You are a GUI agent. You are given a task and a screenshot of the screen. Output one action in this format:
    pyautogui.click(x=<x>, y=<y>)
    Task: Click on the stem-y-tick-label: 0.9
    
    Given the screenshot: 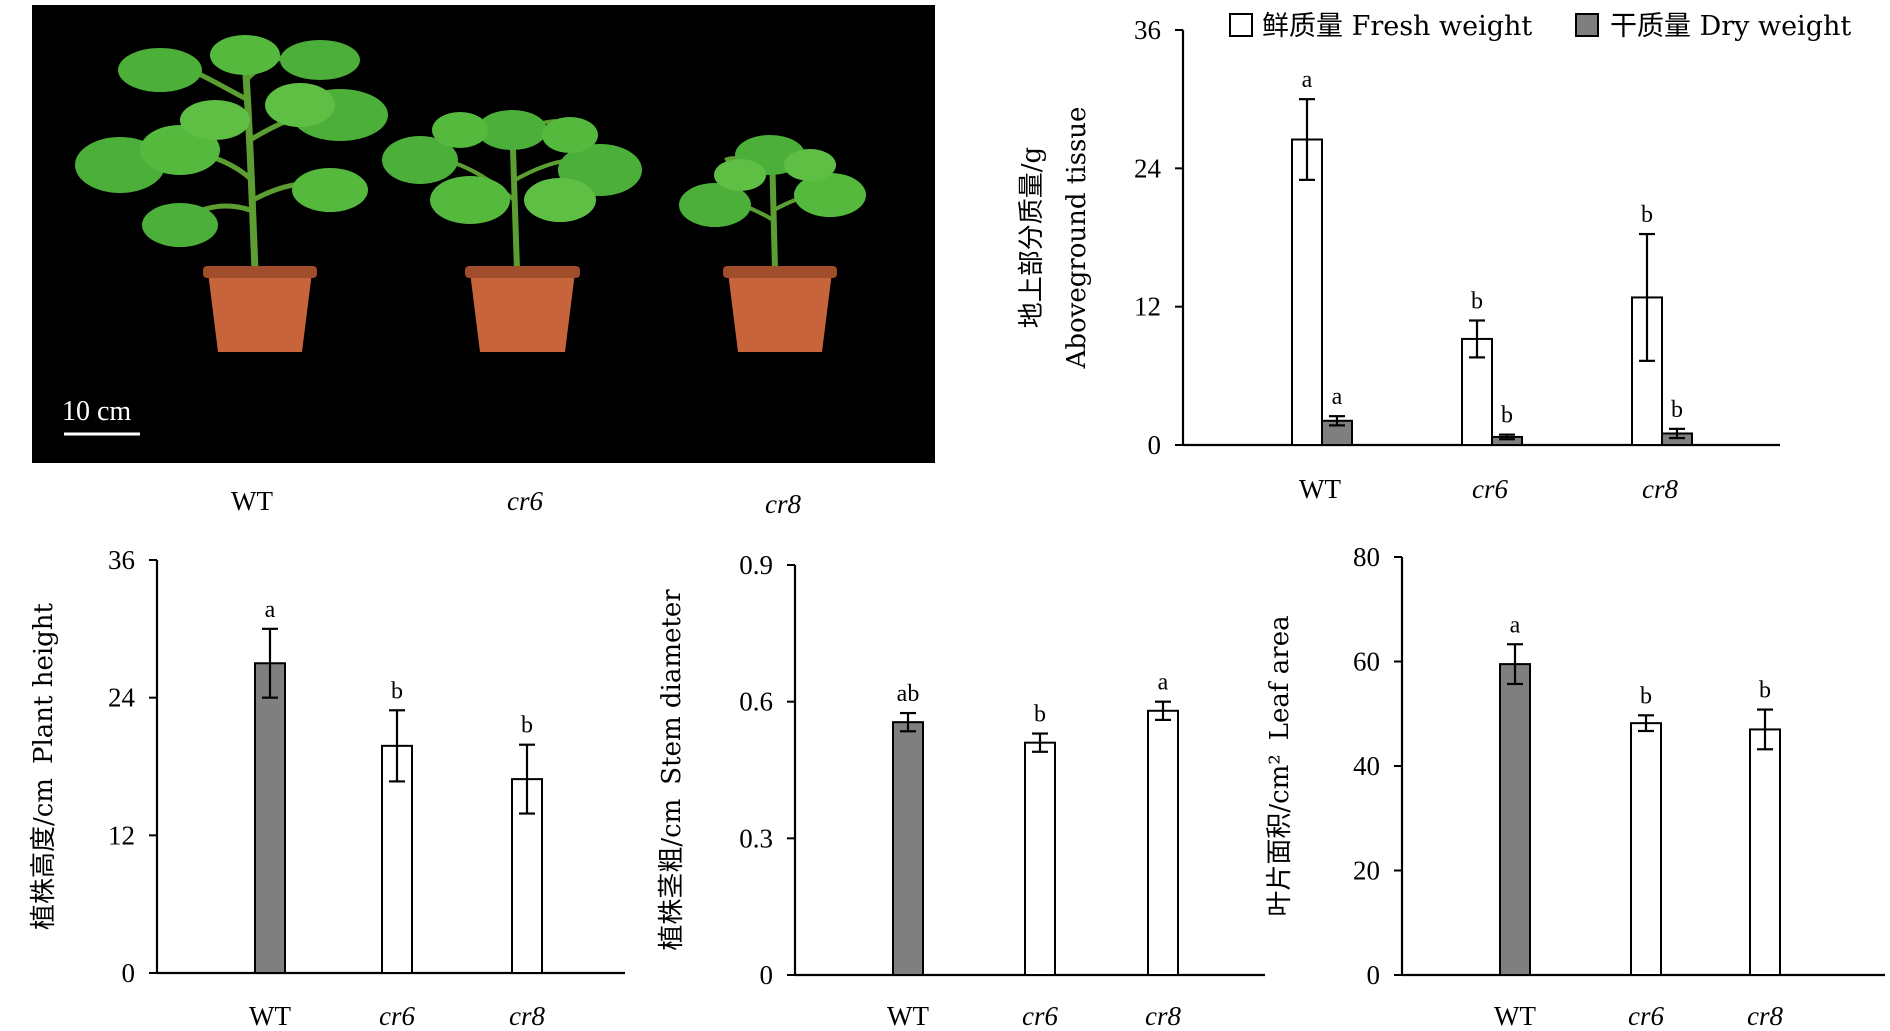 What is the action you would take?
    pyautogui.click(x=756, y=565)
    